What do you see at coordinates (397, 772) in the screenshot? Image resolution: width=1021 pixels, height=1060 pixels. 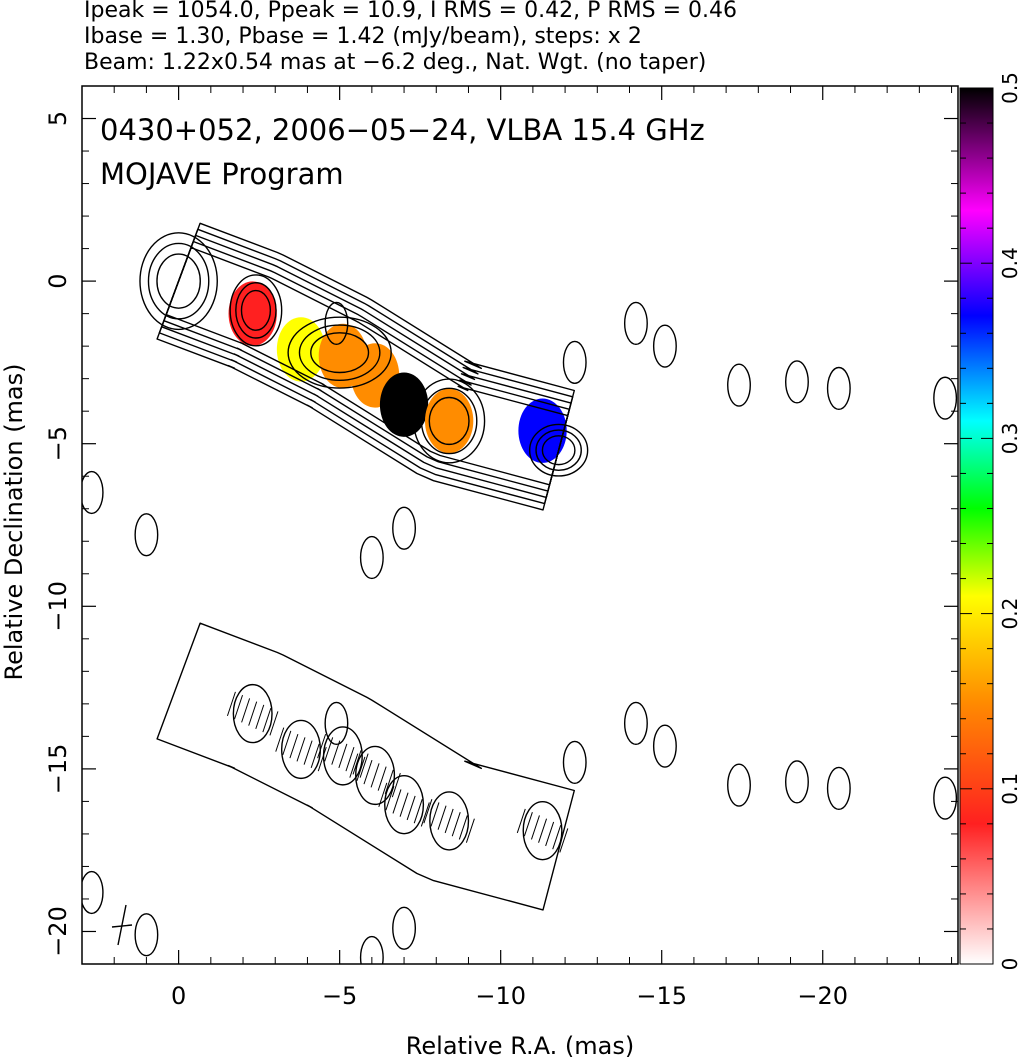 I see `evpa-vectors` at bounding box center [397, 772].